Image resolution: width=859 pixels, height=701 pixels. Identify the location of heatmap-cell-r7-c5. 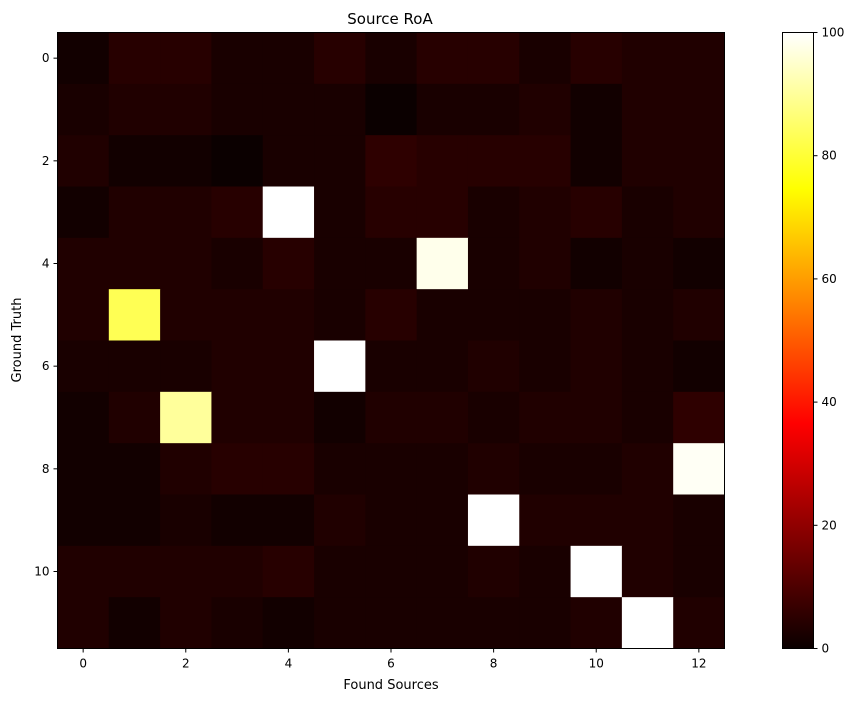
(340, 417).